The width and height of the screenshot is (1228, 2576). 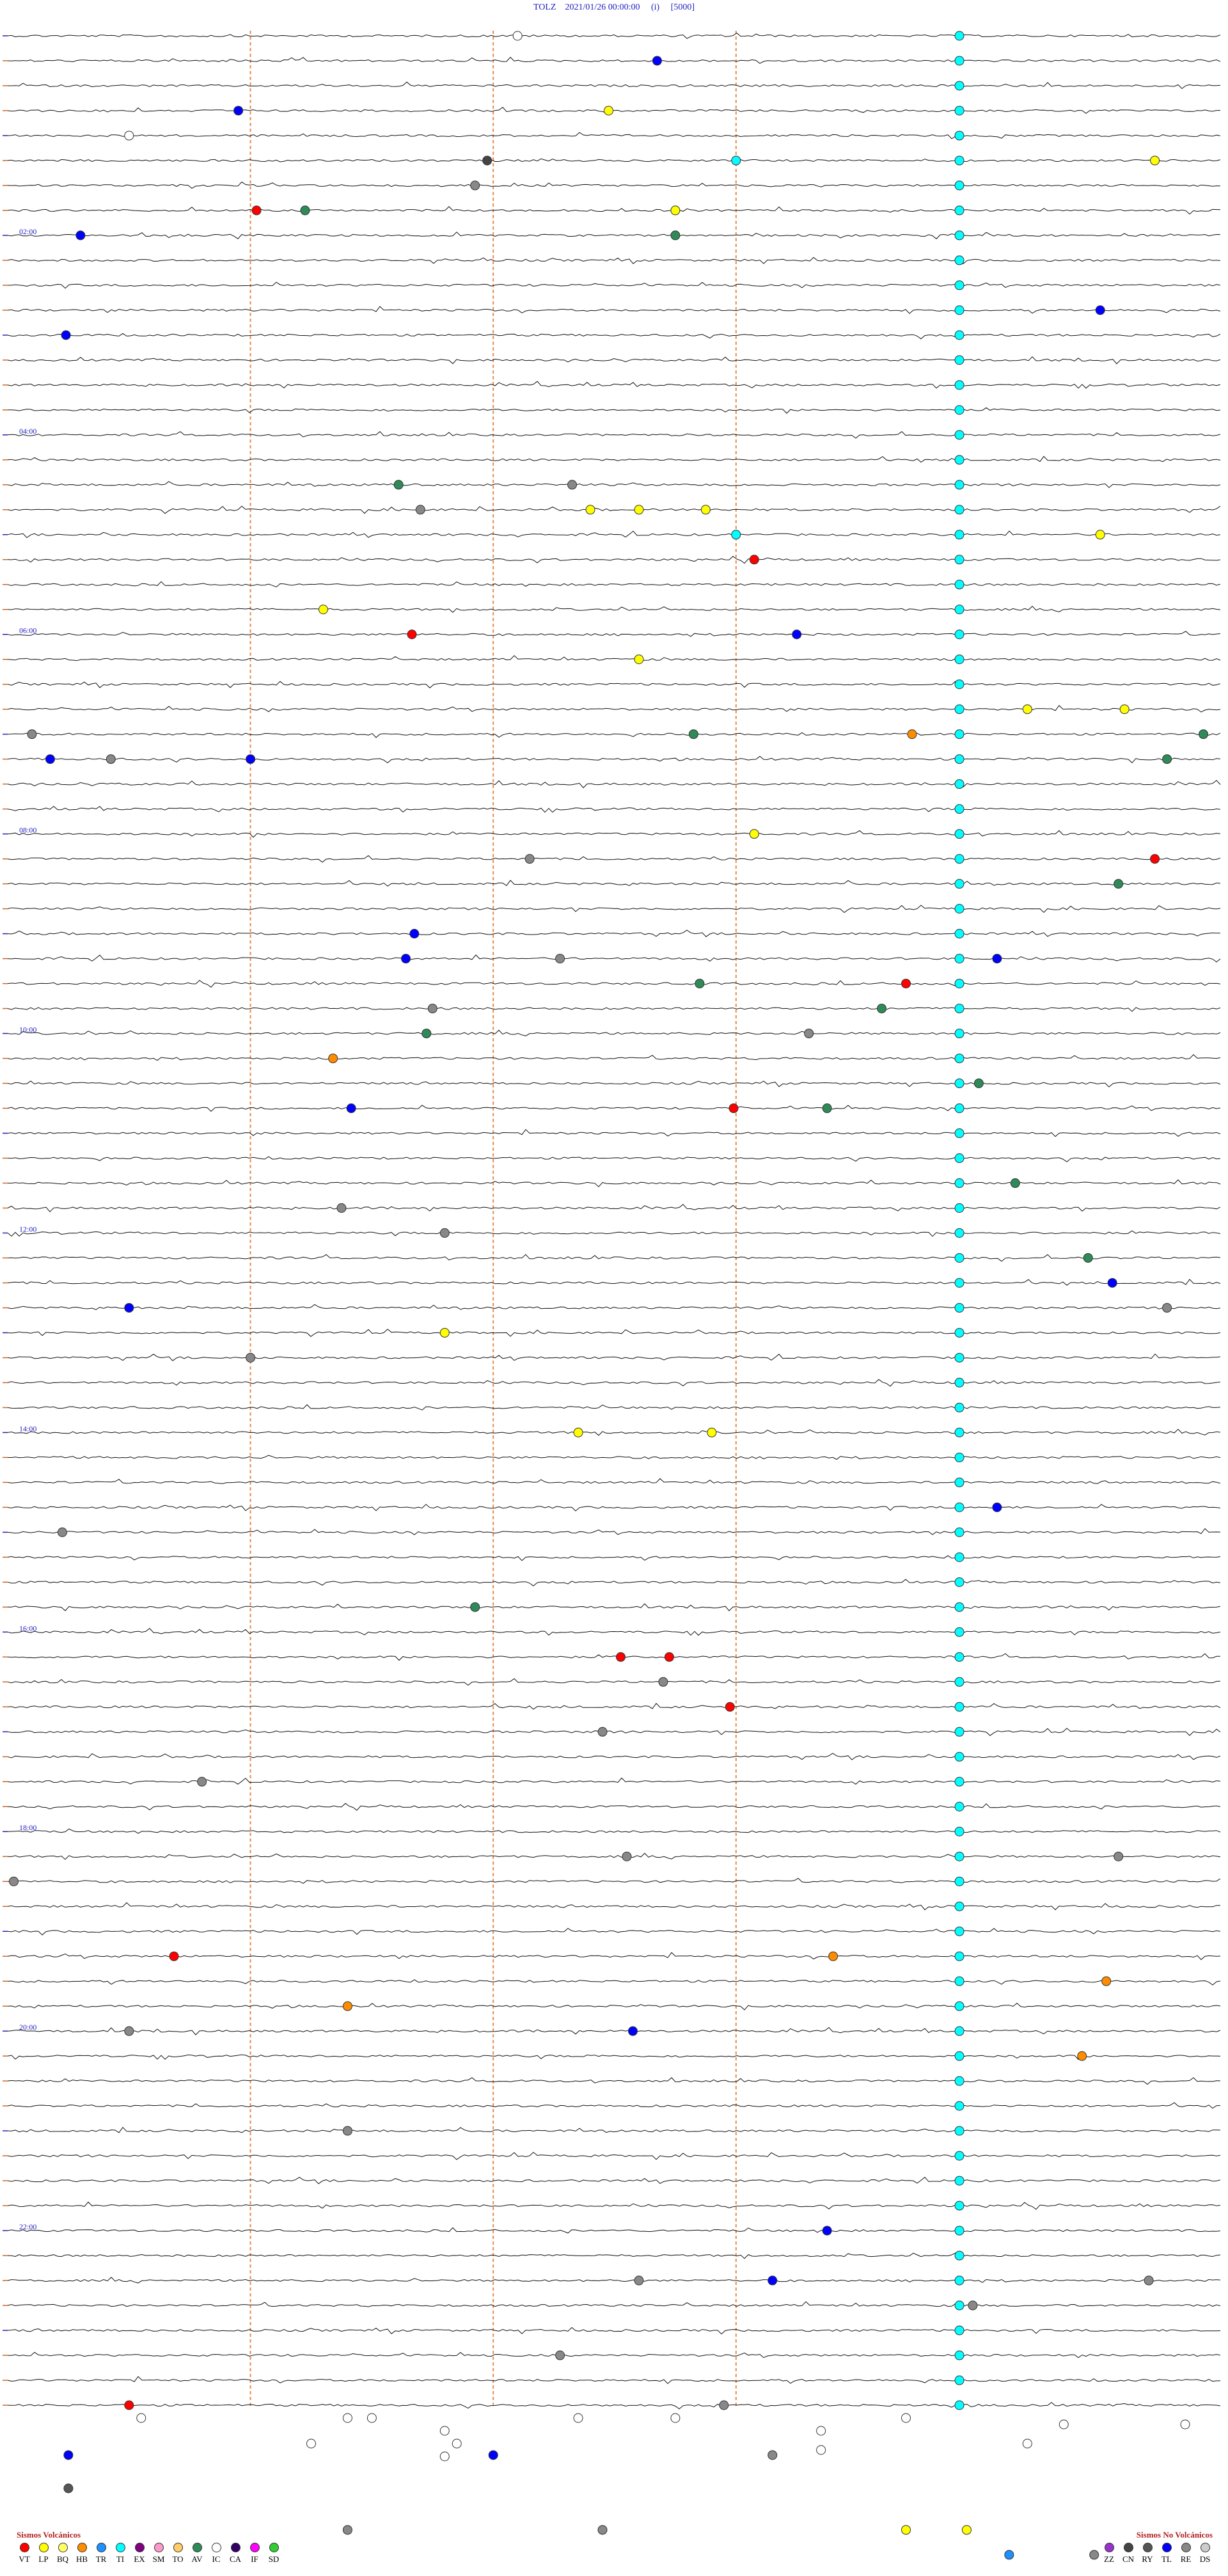 I want to click on time-label: 20:00, so click(x=27, y=2027).